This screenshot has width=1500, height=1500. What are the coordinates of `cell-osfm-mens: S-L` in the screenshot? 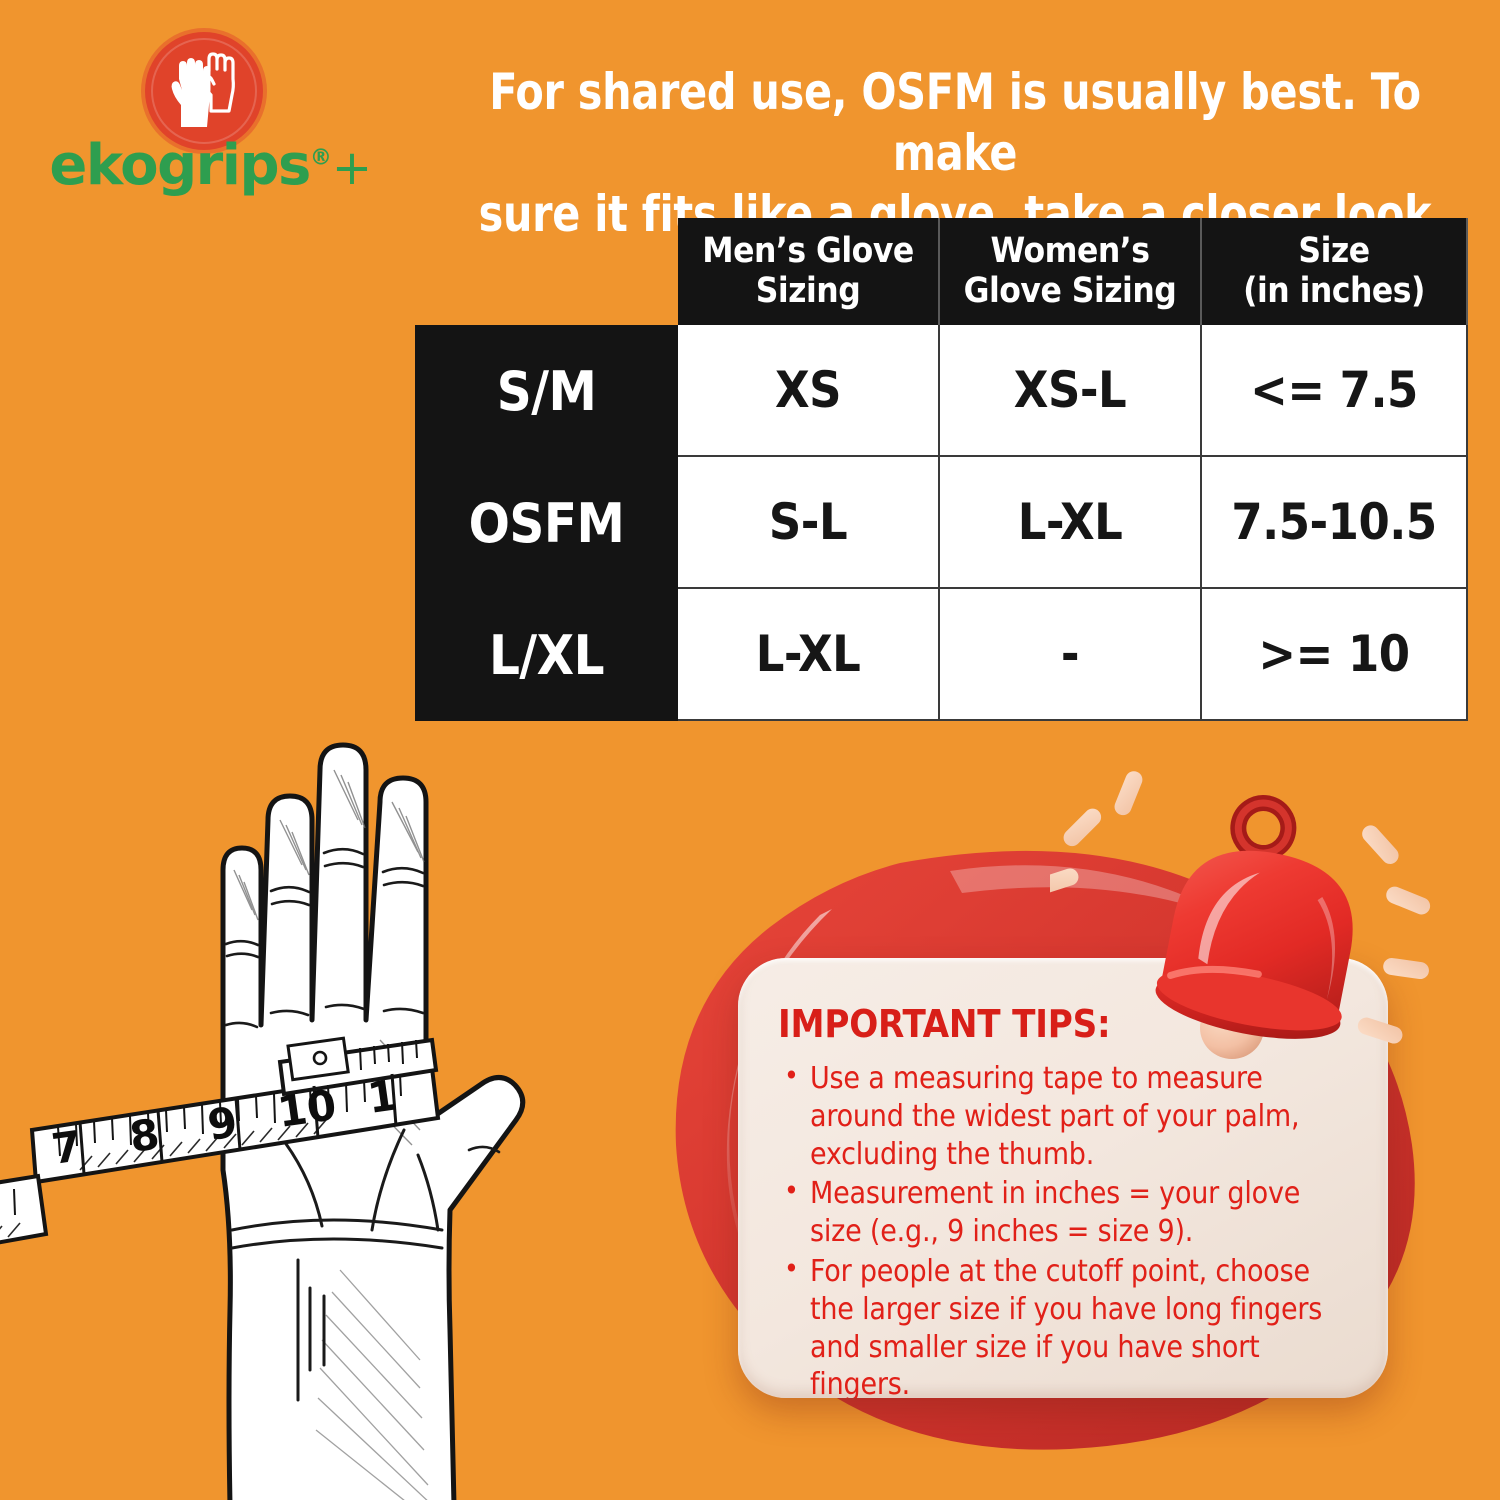 It's located at (809, 523).